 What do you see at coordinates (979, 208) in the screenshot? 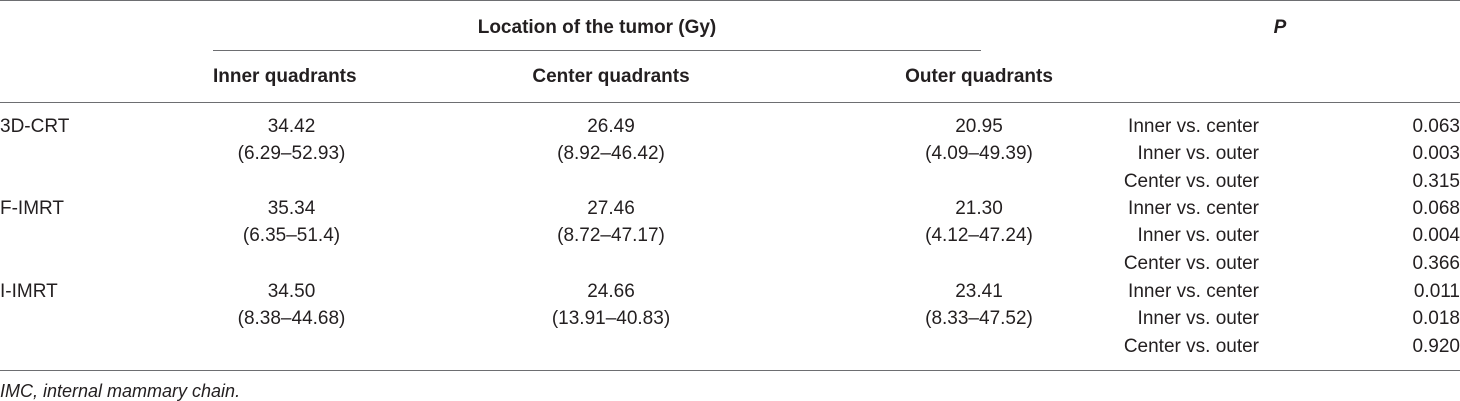
I see `outer-median: 21.30` at bounding box center [979, 208].